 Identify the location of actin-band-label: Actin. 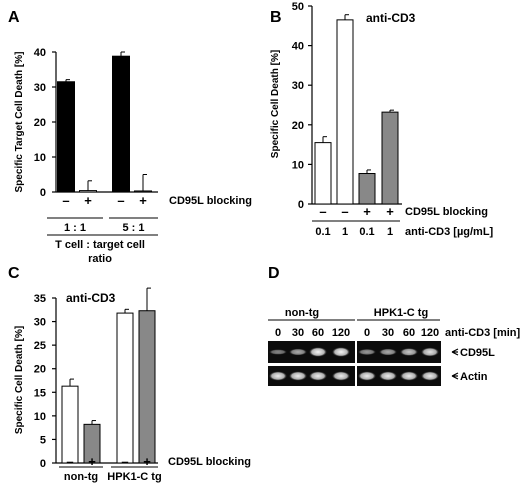
(474, 377).